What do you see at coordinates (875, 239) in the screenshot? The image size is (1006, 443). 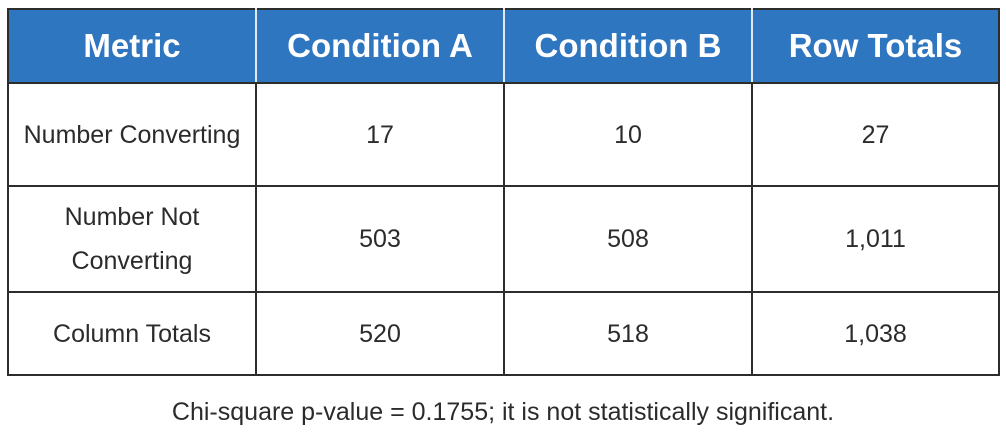 I see `row-total-cell: 1,011` at bounding box center [875, 239].